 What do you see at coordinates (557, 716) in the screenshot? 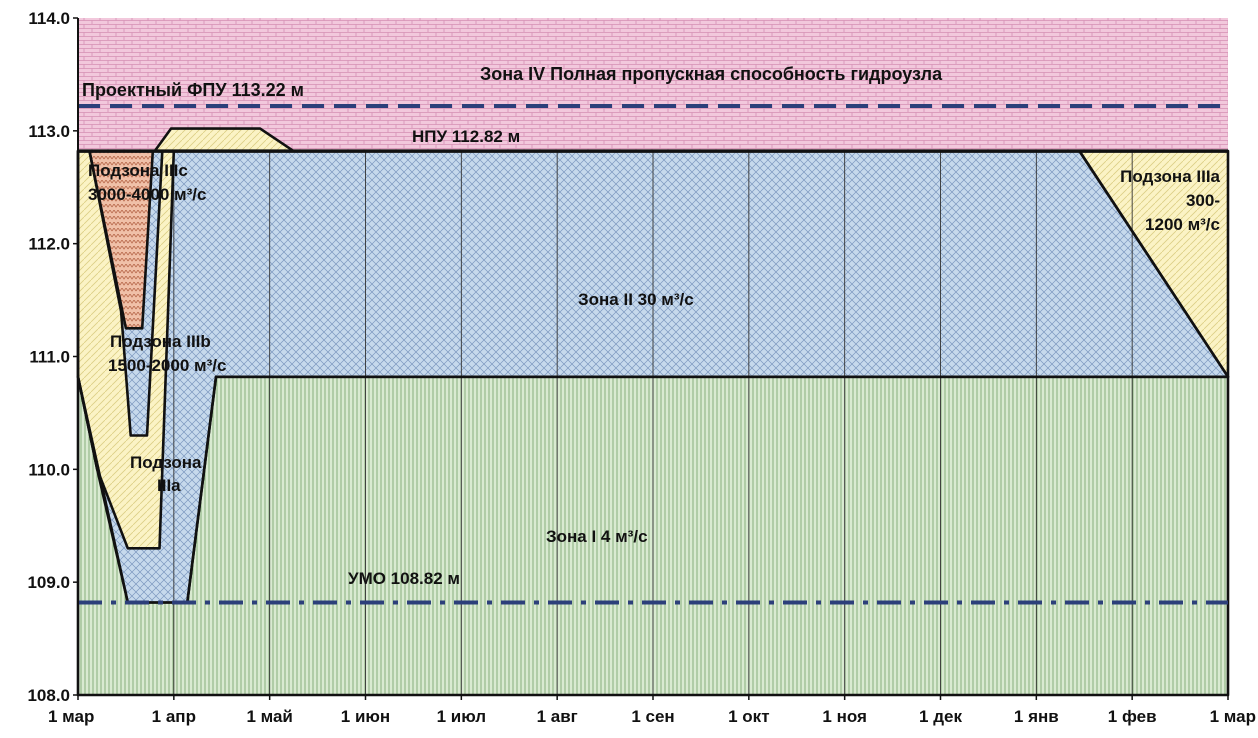
I see `x-tick-label: 1 авг` at bounding box center [557, 716].